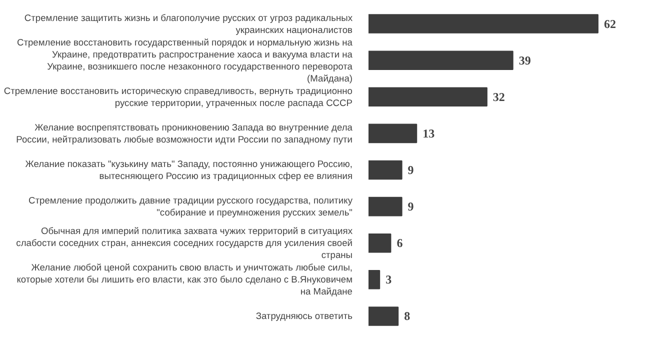  Describe the element at coordinates (389, 279) in the screenshot. I see `data-label: 3` at that location.